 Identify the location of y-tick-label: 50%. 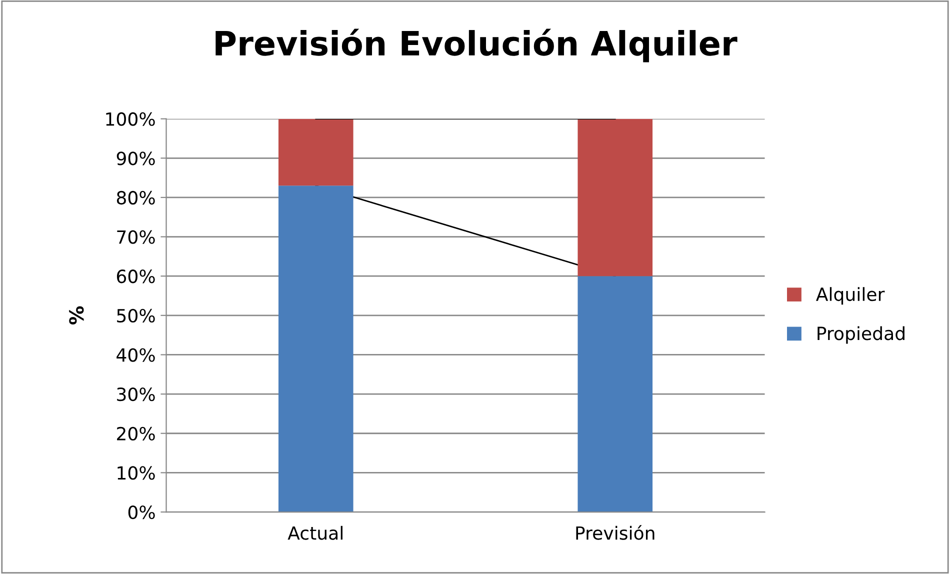
(136, 315).